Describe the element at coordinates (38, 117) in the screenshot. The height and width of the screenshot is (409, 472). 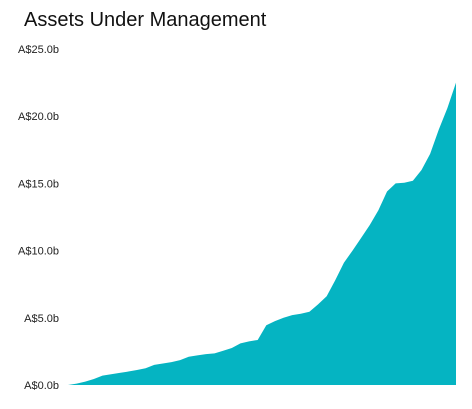
I see `y-tick-label: A$20.0b` at that location.